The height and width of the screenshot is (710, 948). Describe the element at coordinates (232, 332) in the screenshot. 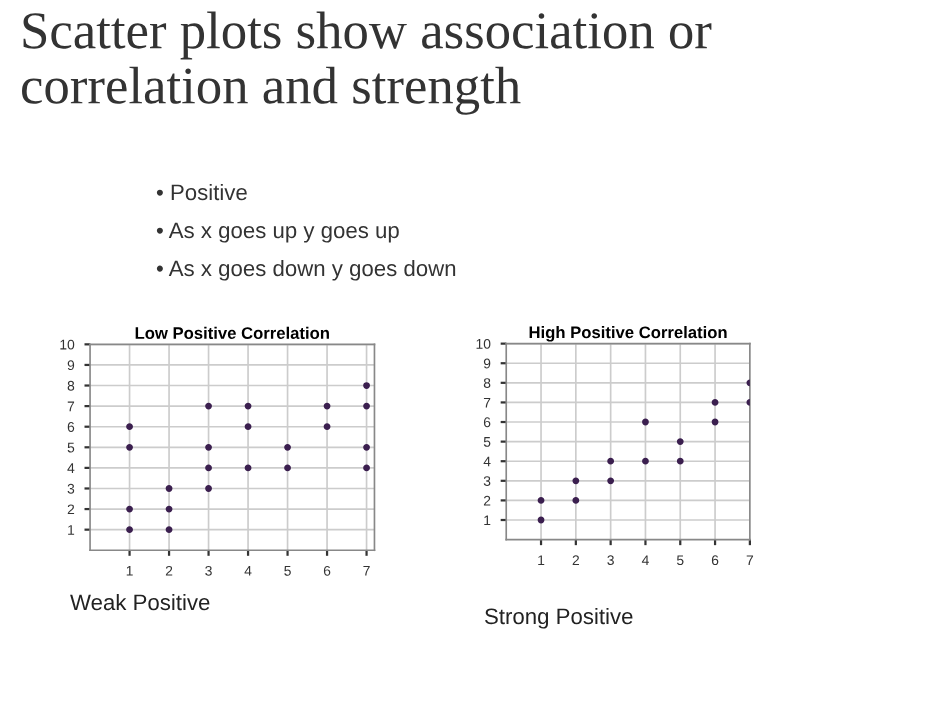

I see `chart-title: Low Positive Correlation` at that location.